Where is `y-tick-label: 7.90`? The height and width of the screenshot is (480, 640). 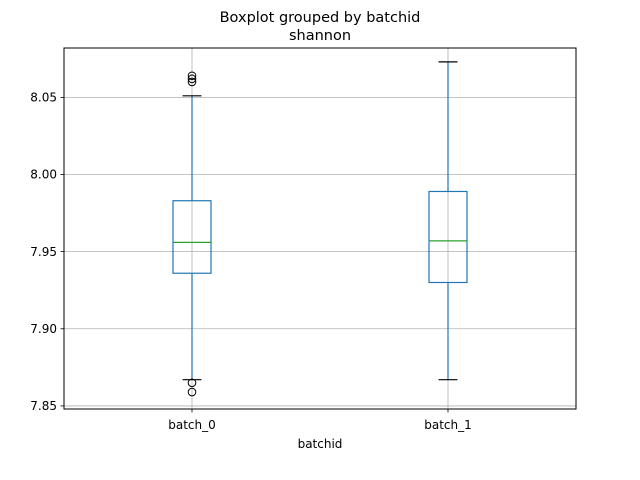 y-tick-label: 7.90 is located at coordinates (43, 329).